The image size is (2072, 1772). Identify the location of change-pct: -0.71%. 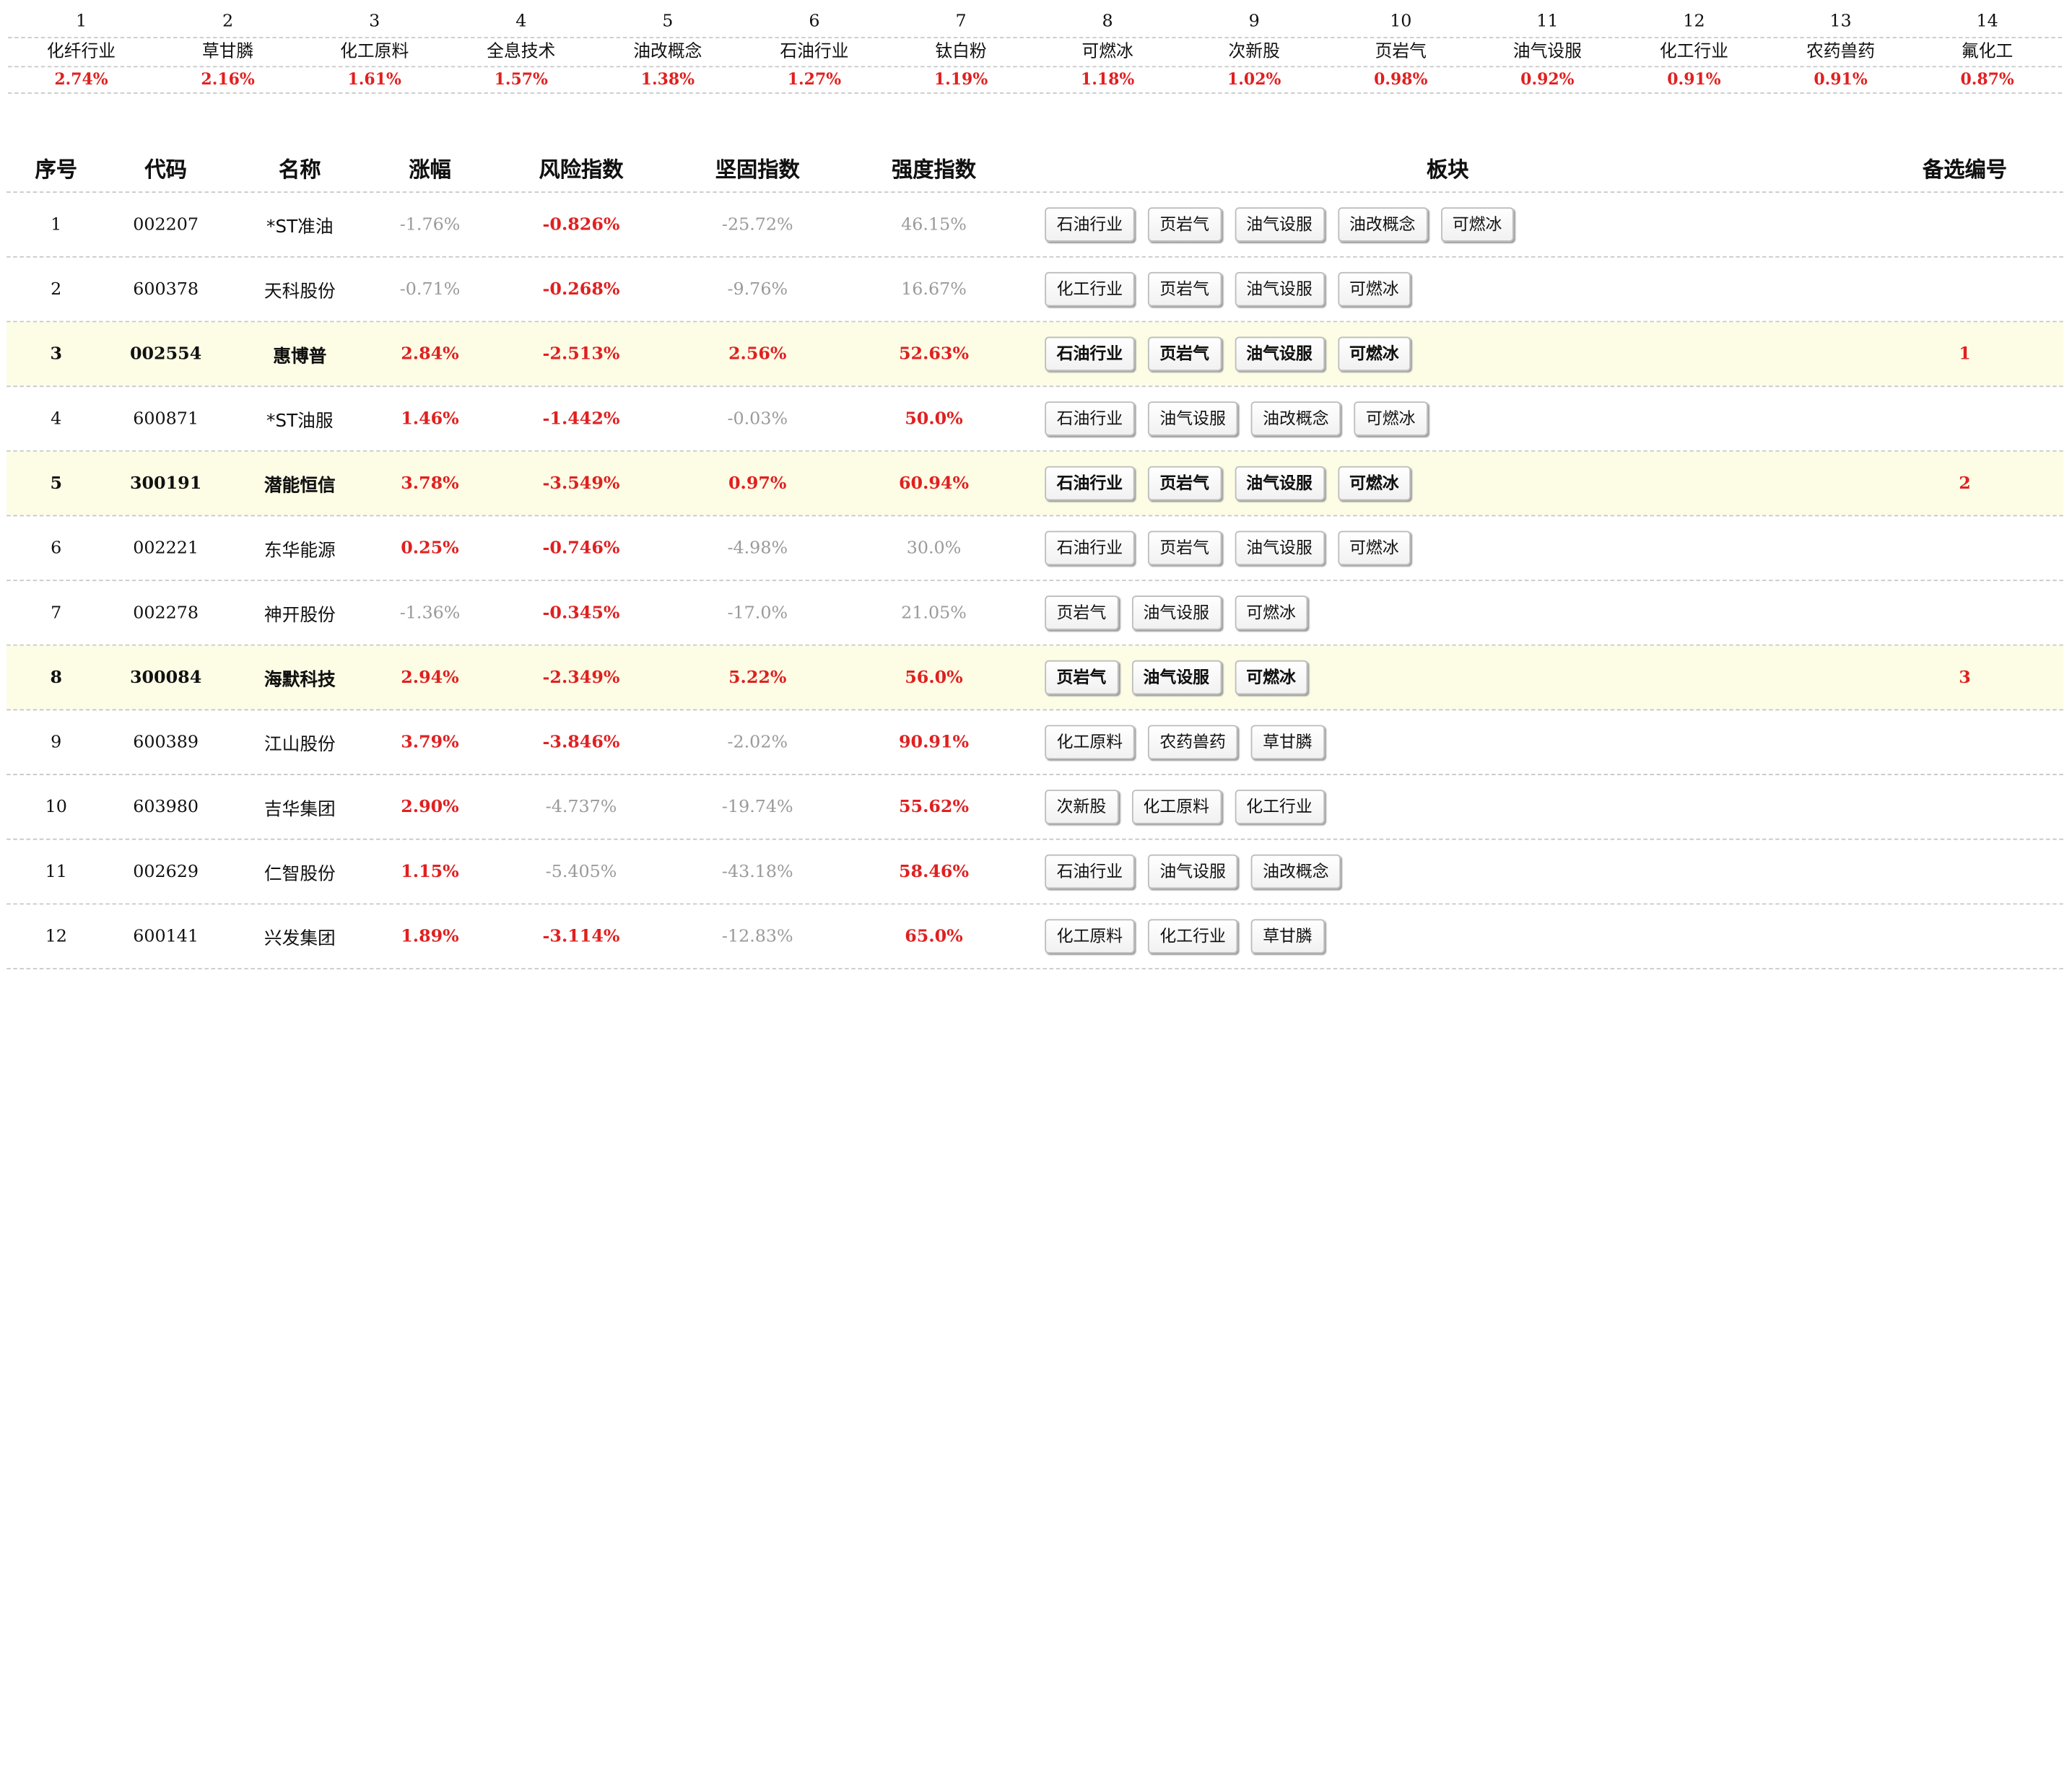
(430, 289).